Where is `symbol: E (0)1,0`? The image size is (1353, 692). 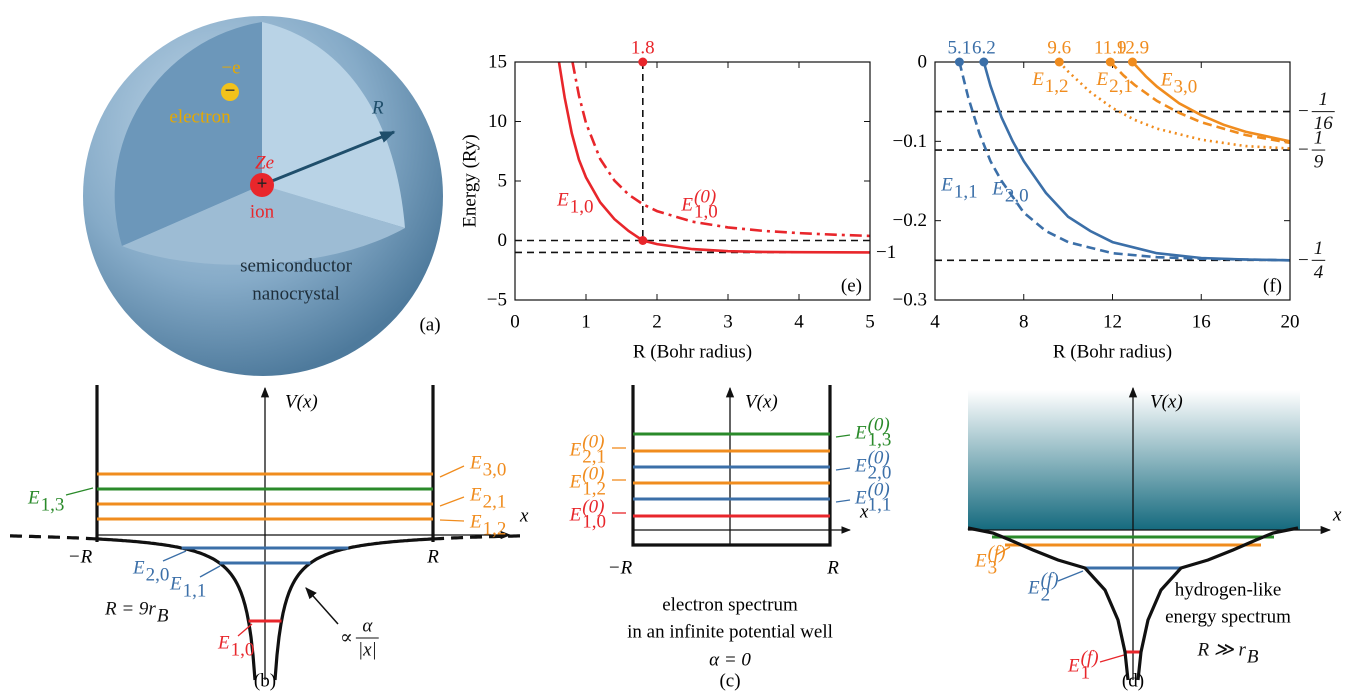 symbol: E (0)1,0 is located at coordinates (587, 515).